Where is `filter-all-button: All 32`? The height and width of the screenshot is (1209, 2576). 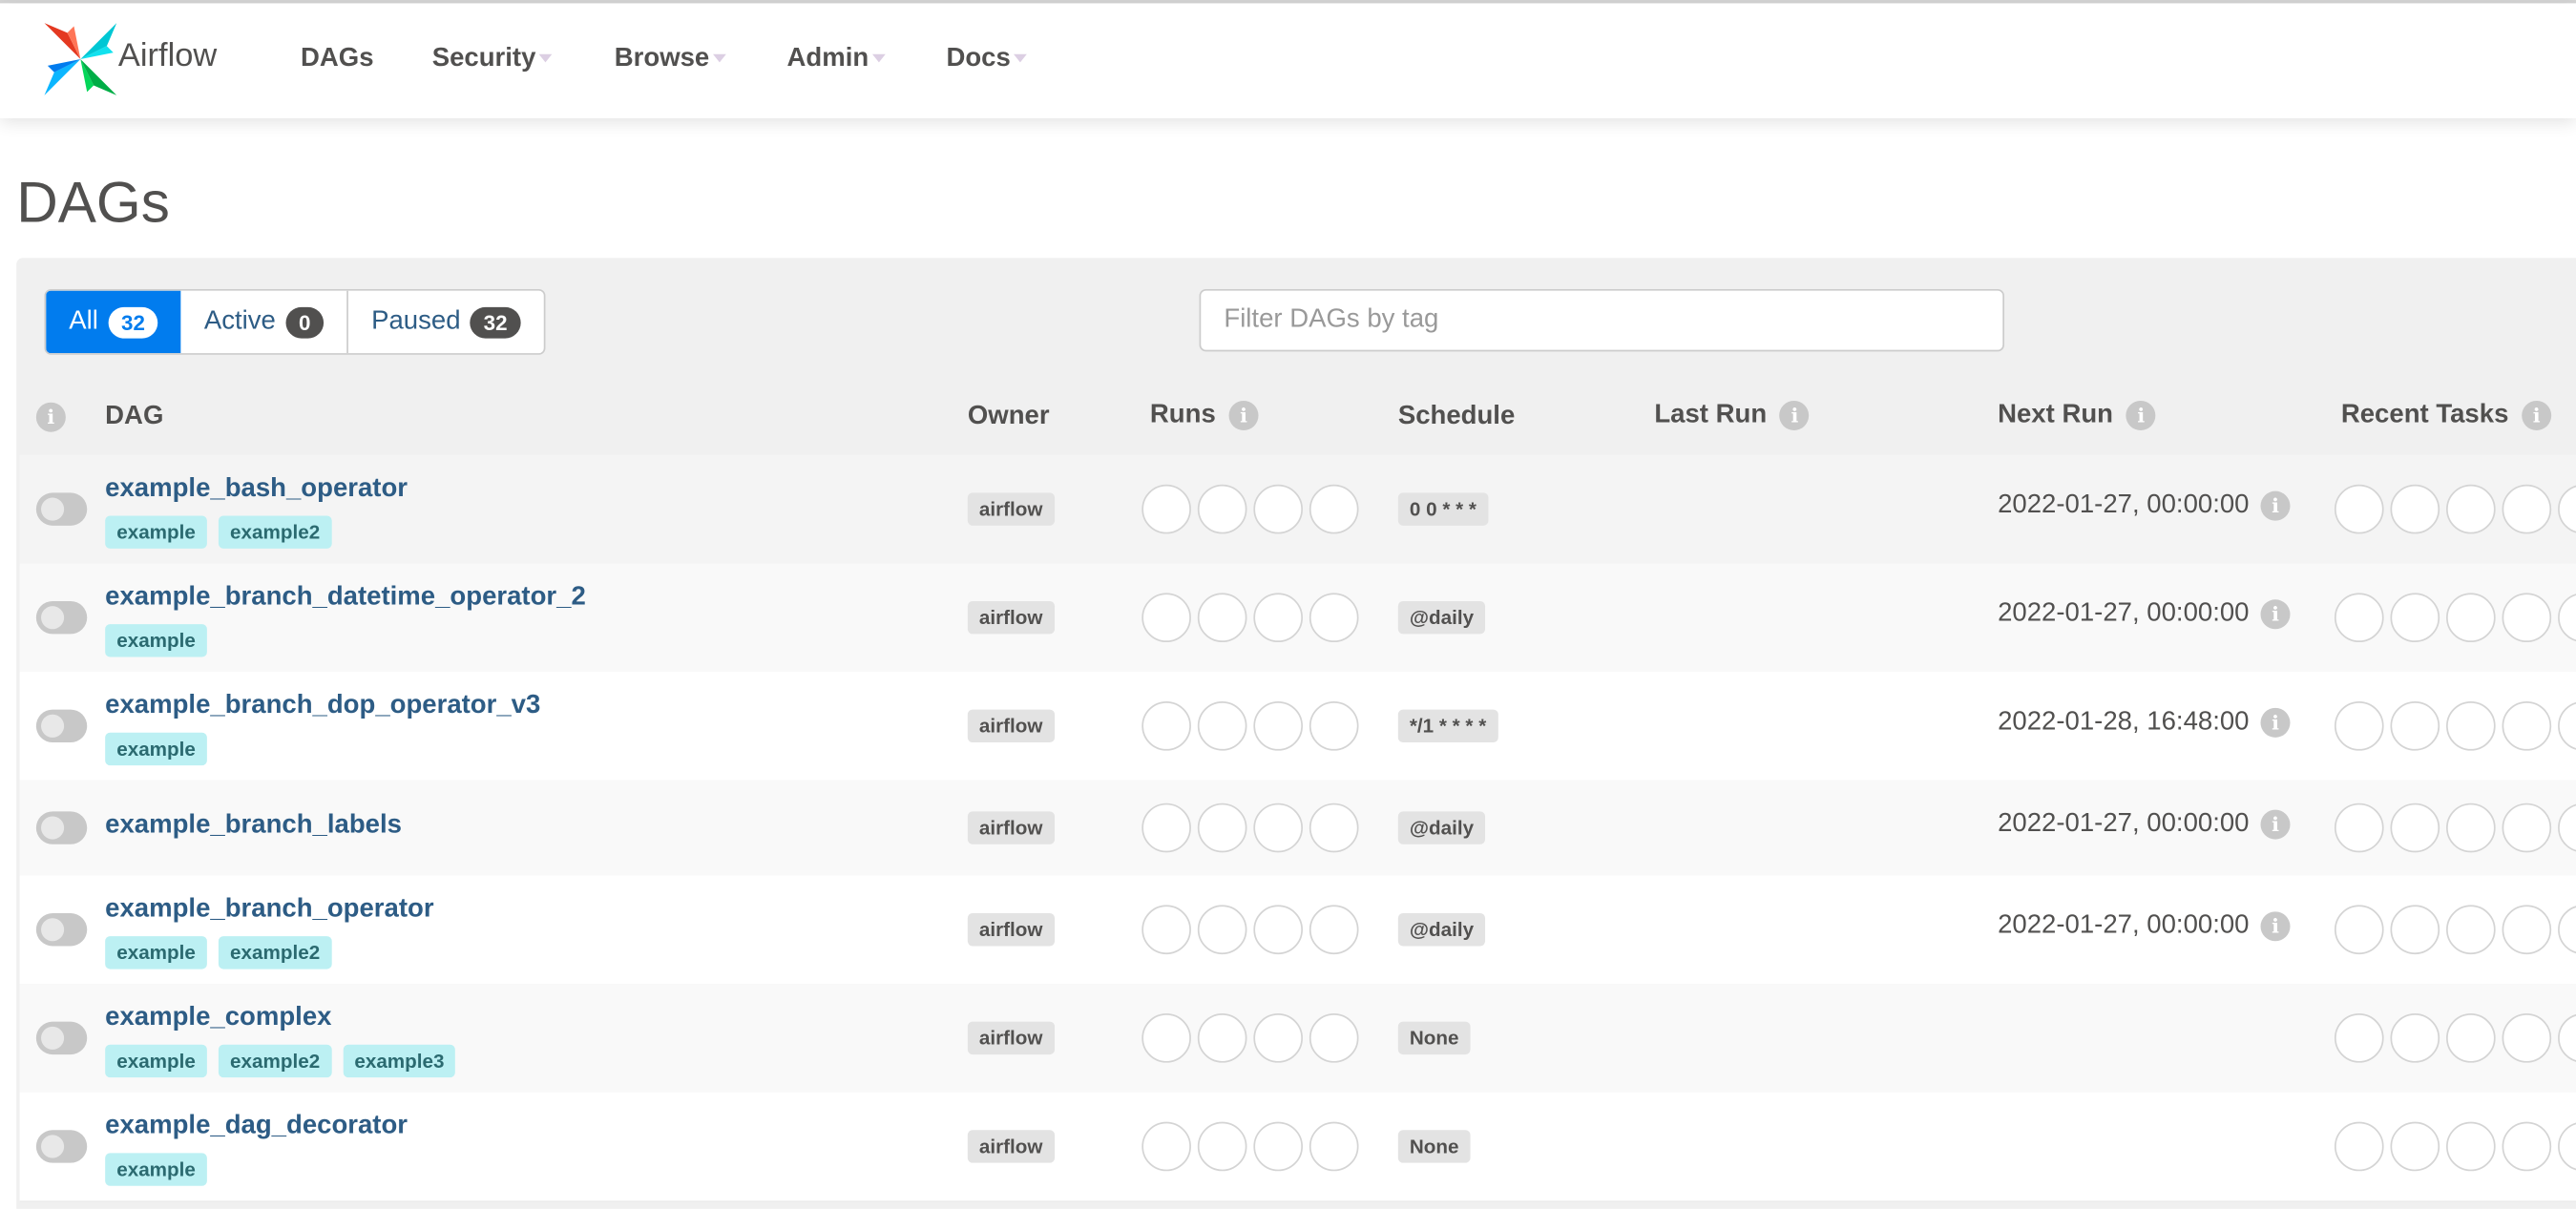
filter-all-button: All 32 is located at coordinates (113, 322).